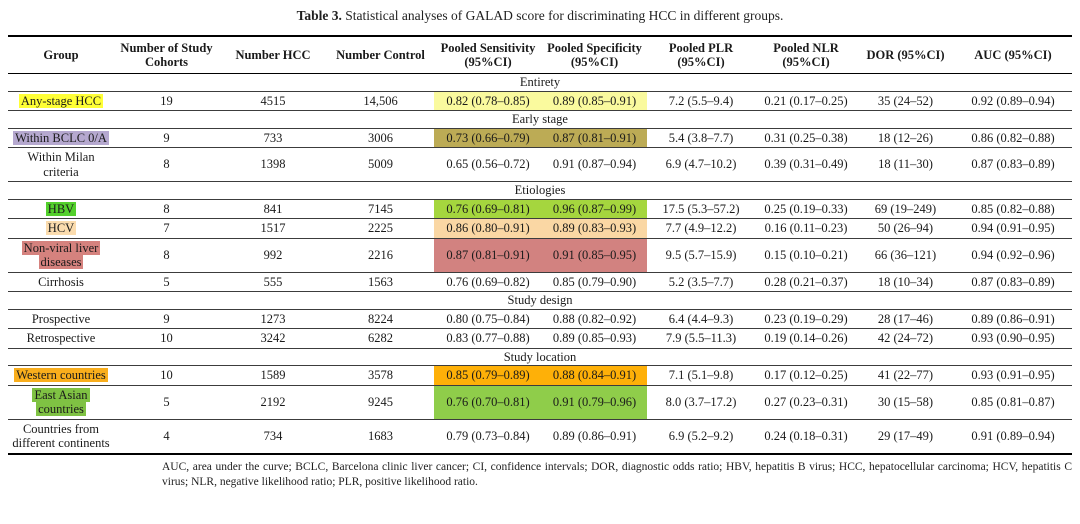 The height and width of the screenshot is (524, 1080). What do you see at coordinates (806, 55) in the screenshot?
I see `column-header-7: Pooled NLR (95%CI)` at bounding box center [806, 55].